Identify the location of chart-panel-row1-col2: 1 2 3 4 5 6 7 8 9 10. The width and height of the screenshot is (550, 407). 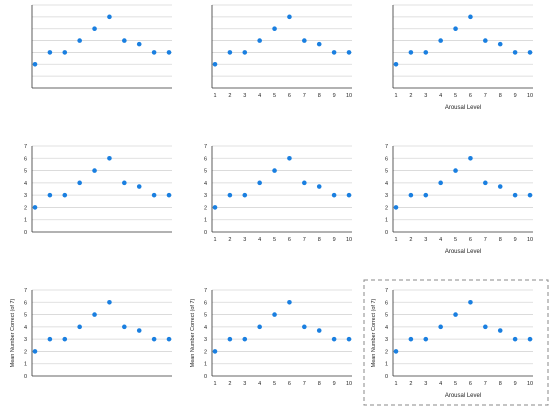
(281, 51).